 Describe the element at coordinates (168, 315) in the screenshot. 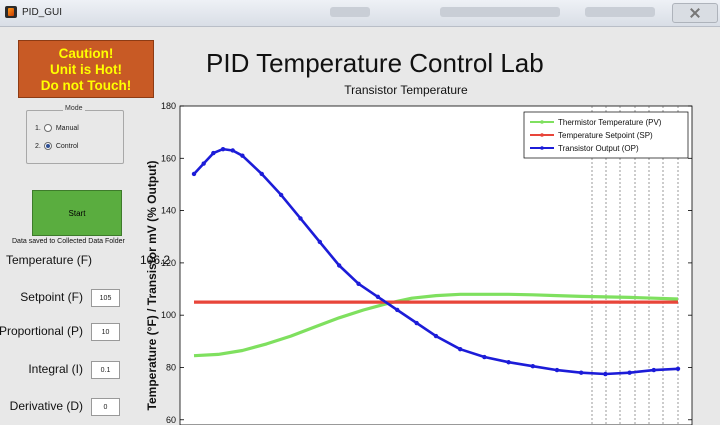

I see `y-tick-label: 100` at that location.